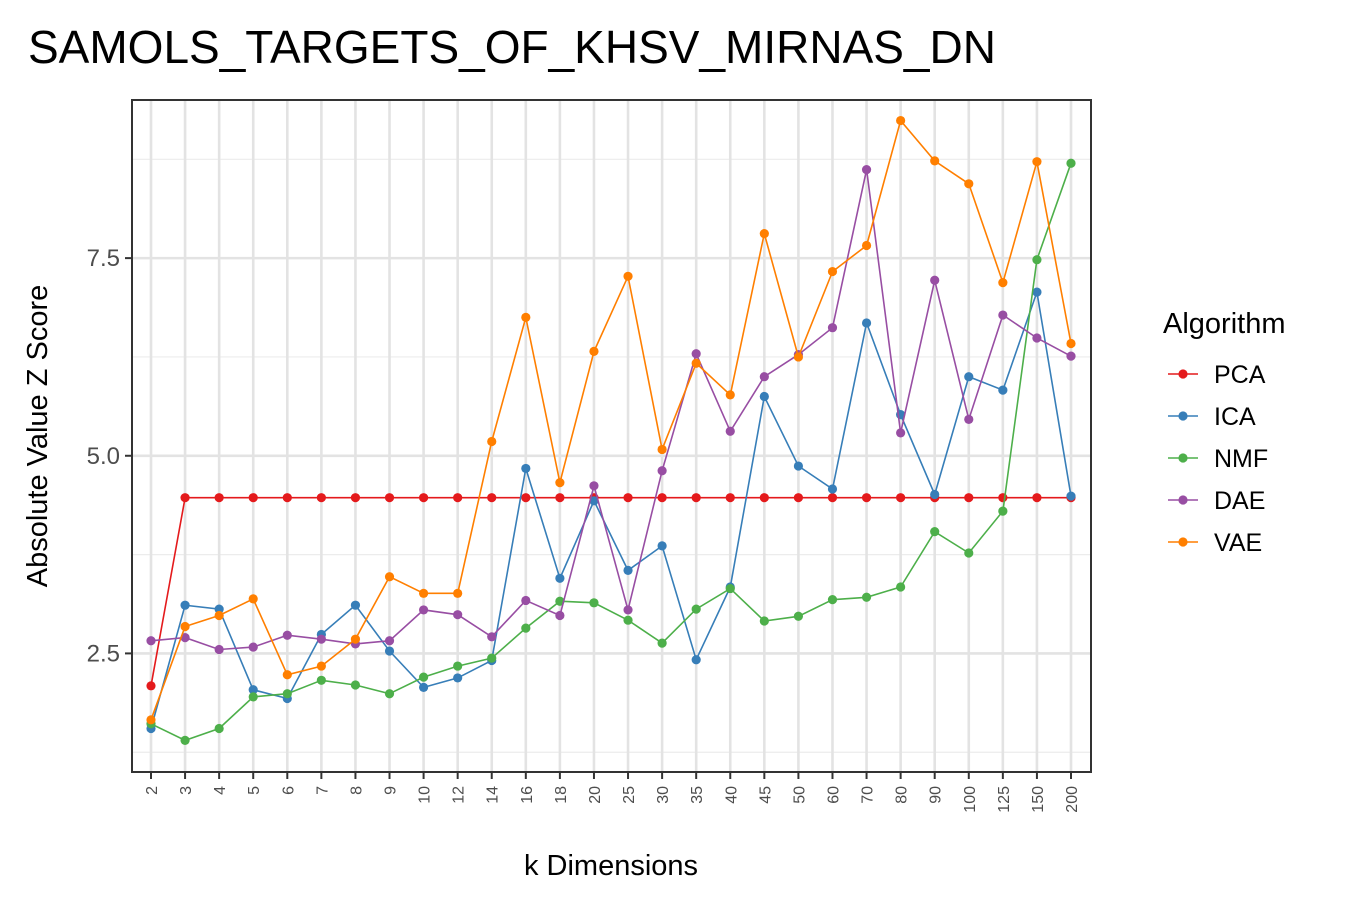 Image resolution: width=1350 pixels, height=900 pixels. What do you see at coordinates (799, 795) in the screenshot?
I see `x-tick-label: 50` at bounding box center [799, 795].